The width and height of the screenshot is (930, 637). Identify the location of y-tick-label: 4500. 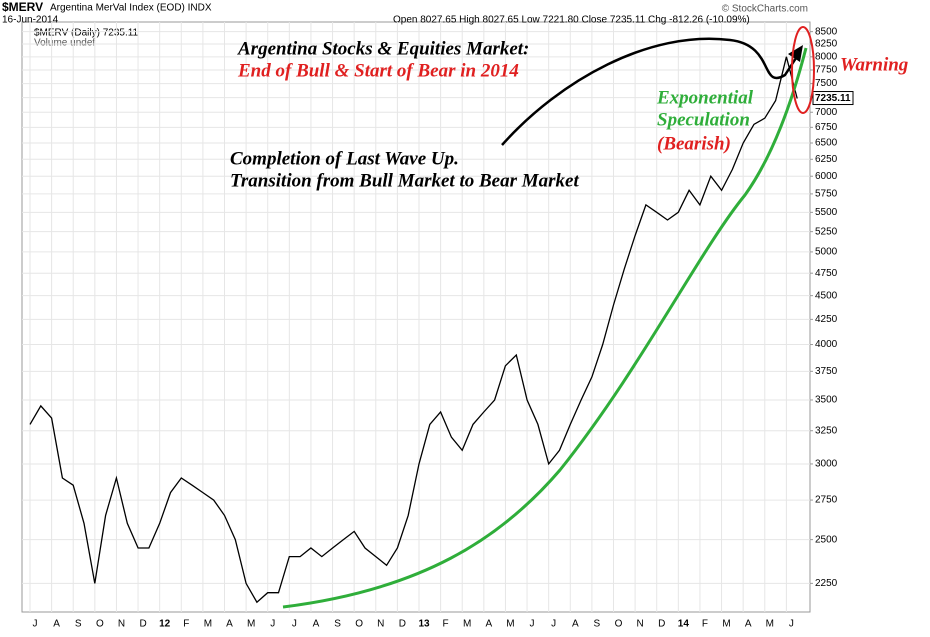
(826, 295).